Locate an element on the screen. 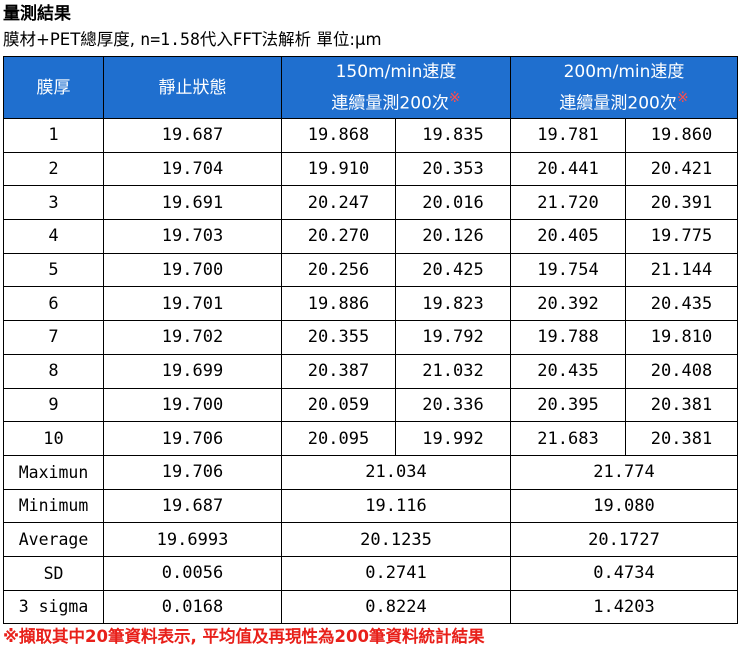  header-speed-150-line2-text: 連續量測200次 is located at coordinates (390, 103).